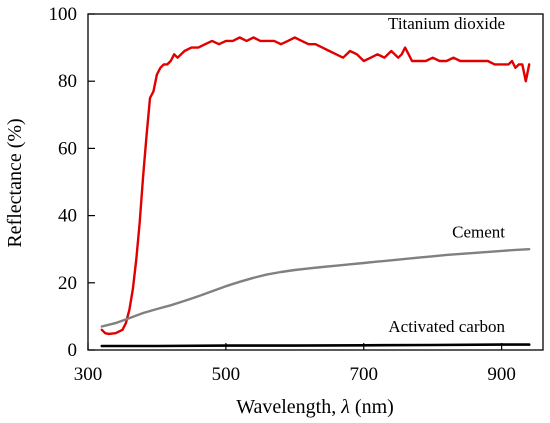  What do you see at coordinates (63, 14) in the screenshot?
I see `y-tick-label: 100` at bounding box center [63, 14].